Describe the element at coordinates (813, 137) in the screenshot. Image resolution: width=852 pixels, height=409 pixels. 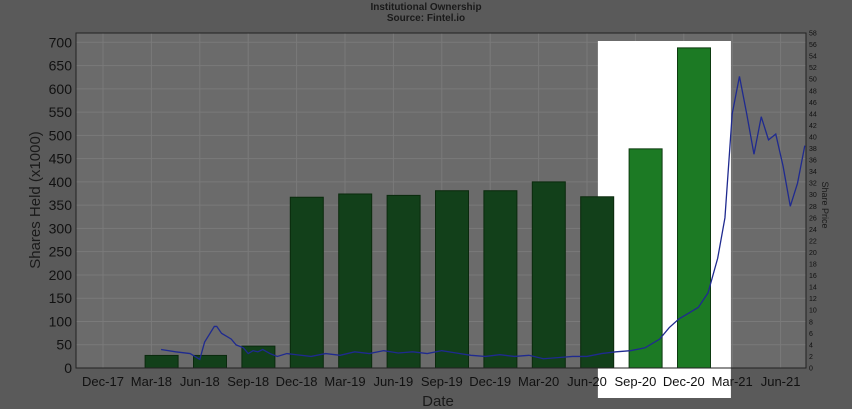
I see `y2-tick-label: 40` at that location.